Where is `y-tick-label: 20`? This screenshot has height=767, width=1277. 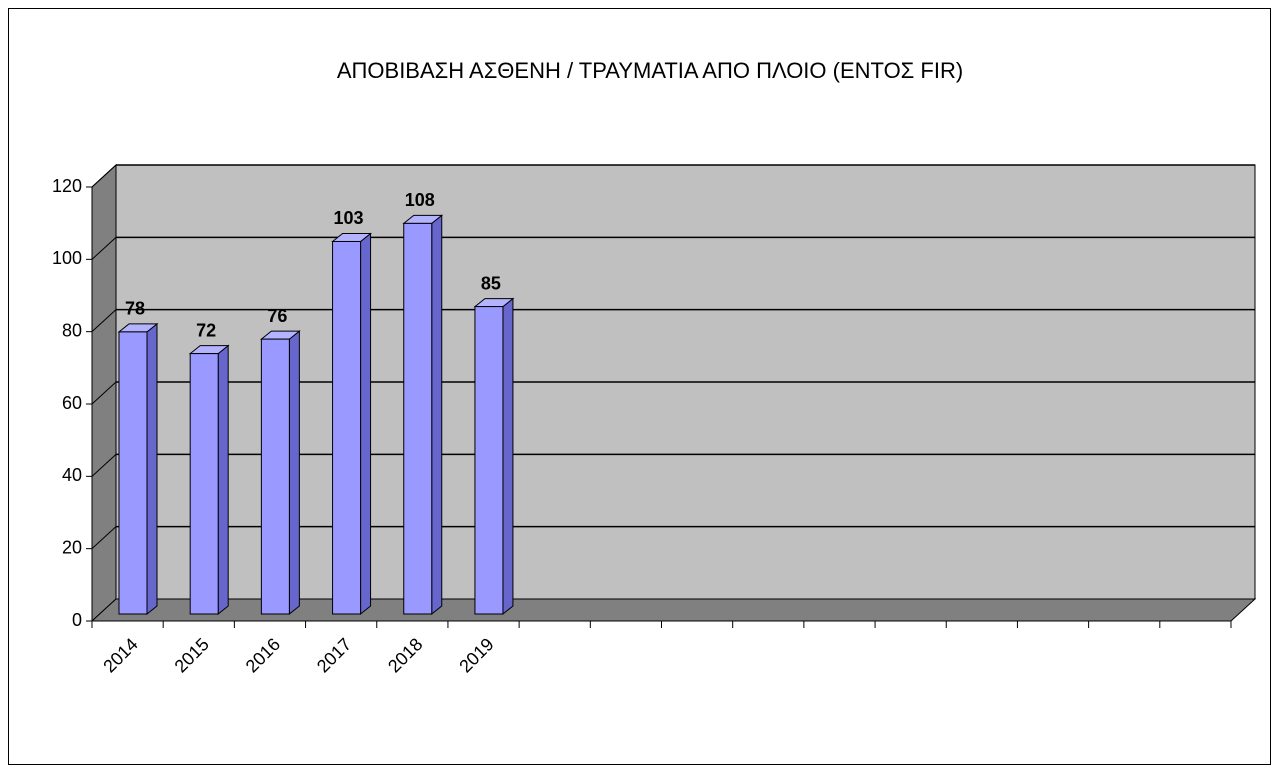
y-tick-label: 20 is located at coordinates (72, 547).